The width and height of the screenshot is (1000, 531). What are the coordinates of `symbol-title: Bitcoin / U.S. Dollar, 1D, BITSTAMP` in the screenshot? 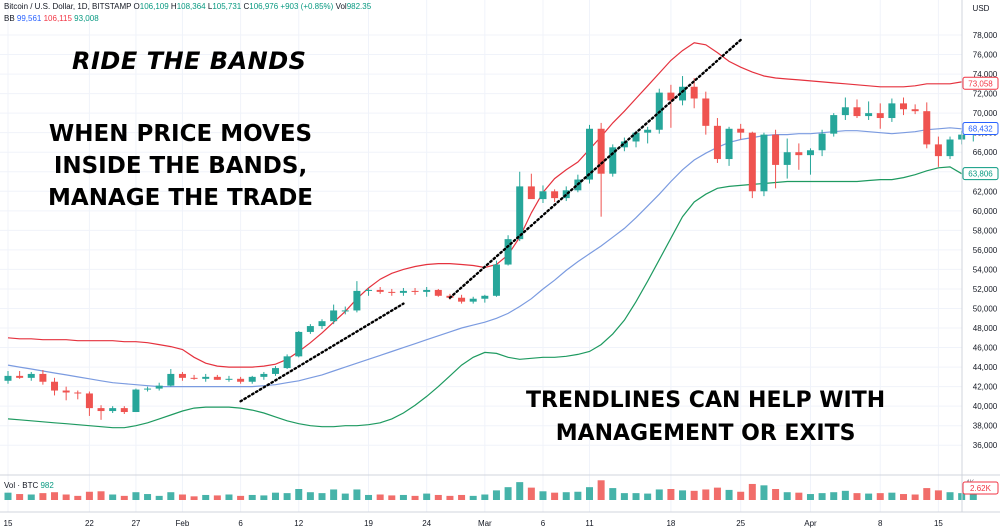 It's located at (68, 6).